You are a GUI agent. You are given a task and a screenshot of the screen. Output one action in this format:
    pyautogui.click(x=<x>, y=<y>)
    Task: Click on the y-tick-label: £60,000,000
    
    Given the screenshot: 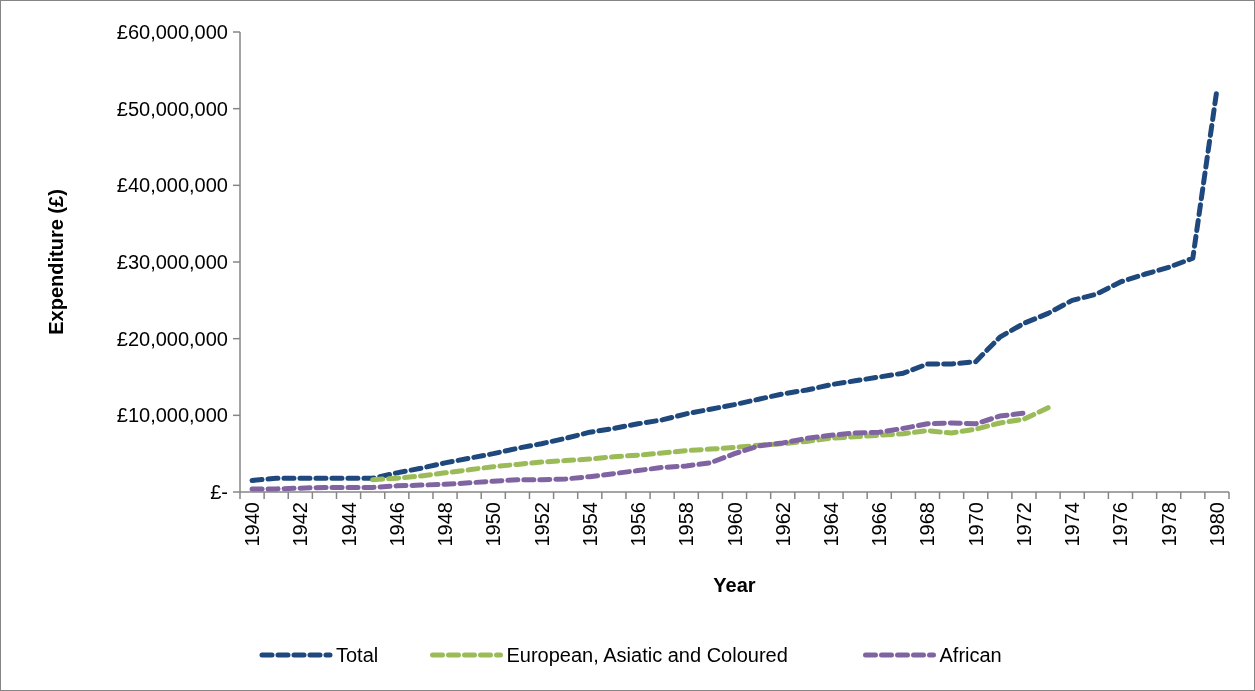 What is the action you would take?
    pyautogui.click(x=172, y=32)
    